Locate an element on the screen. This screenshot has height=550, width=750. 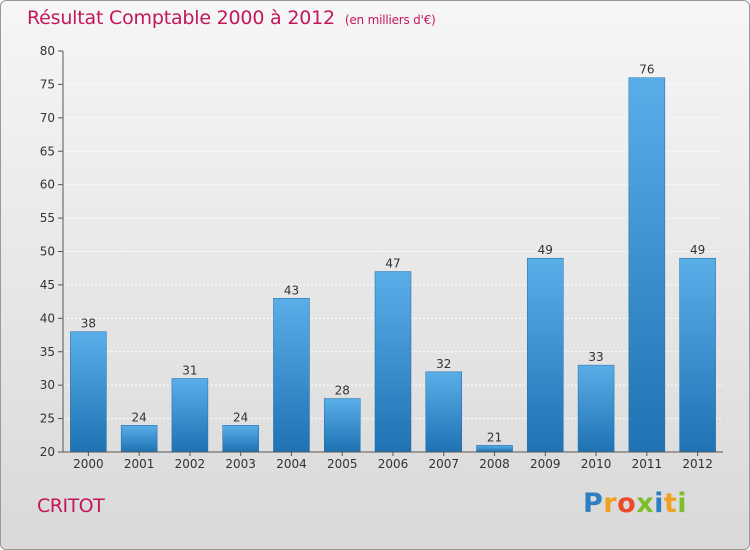
y-tick-label: 20 is located at coordinates (47, 452).